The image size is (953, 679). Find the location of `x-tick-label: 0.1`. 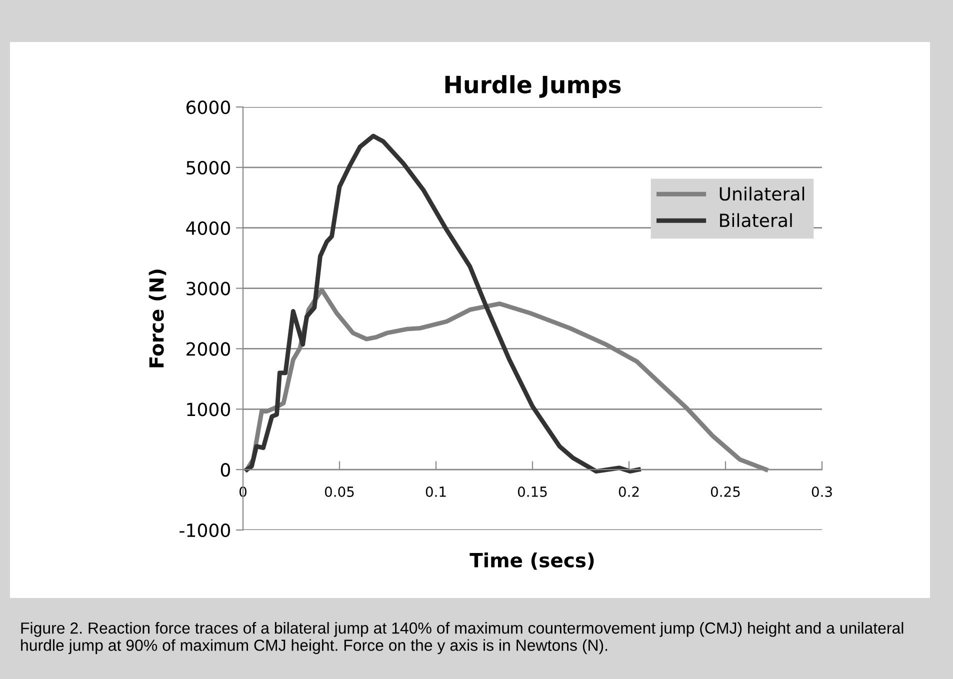

x-tick-label: 0.1 is located at coordinates (436, 491).